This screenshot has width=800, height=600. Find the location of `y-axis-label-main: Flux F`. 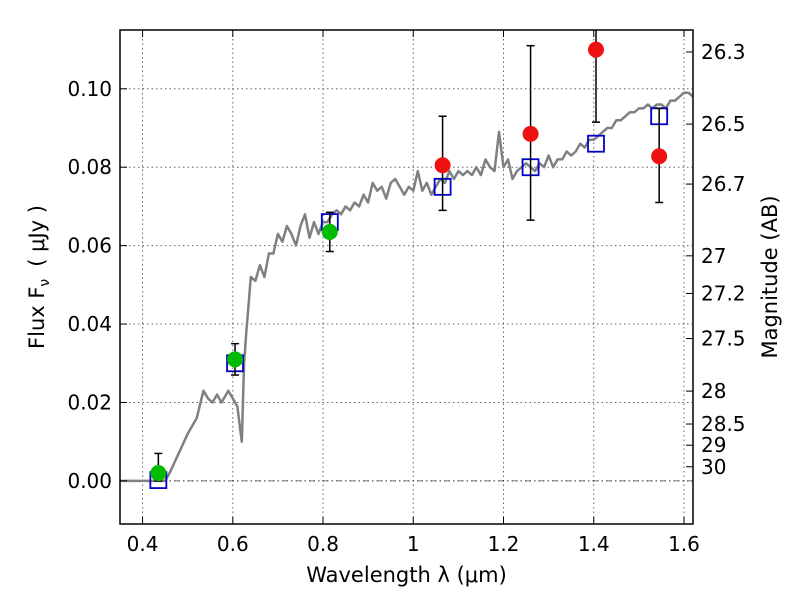

y-axis-label-main: Flux F is located at coordinates (37, 318).